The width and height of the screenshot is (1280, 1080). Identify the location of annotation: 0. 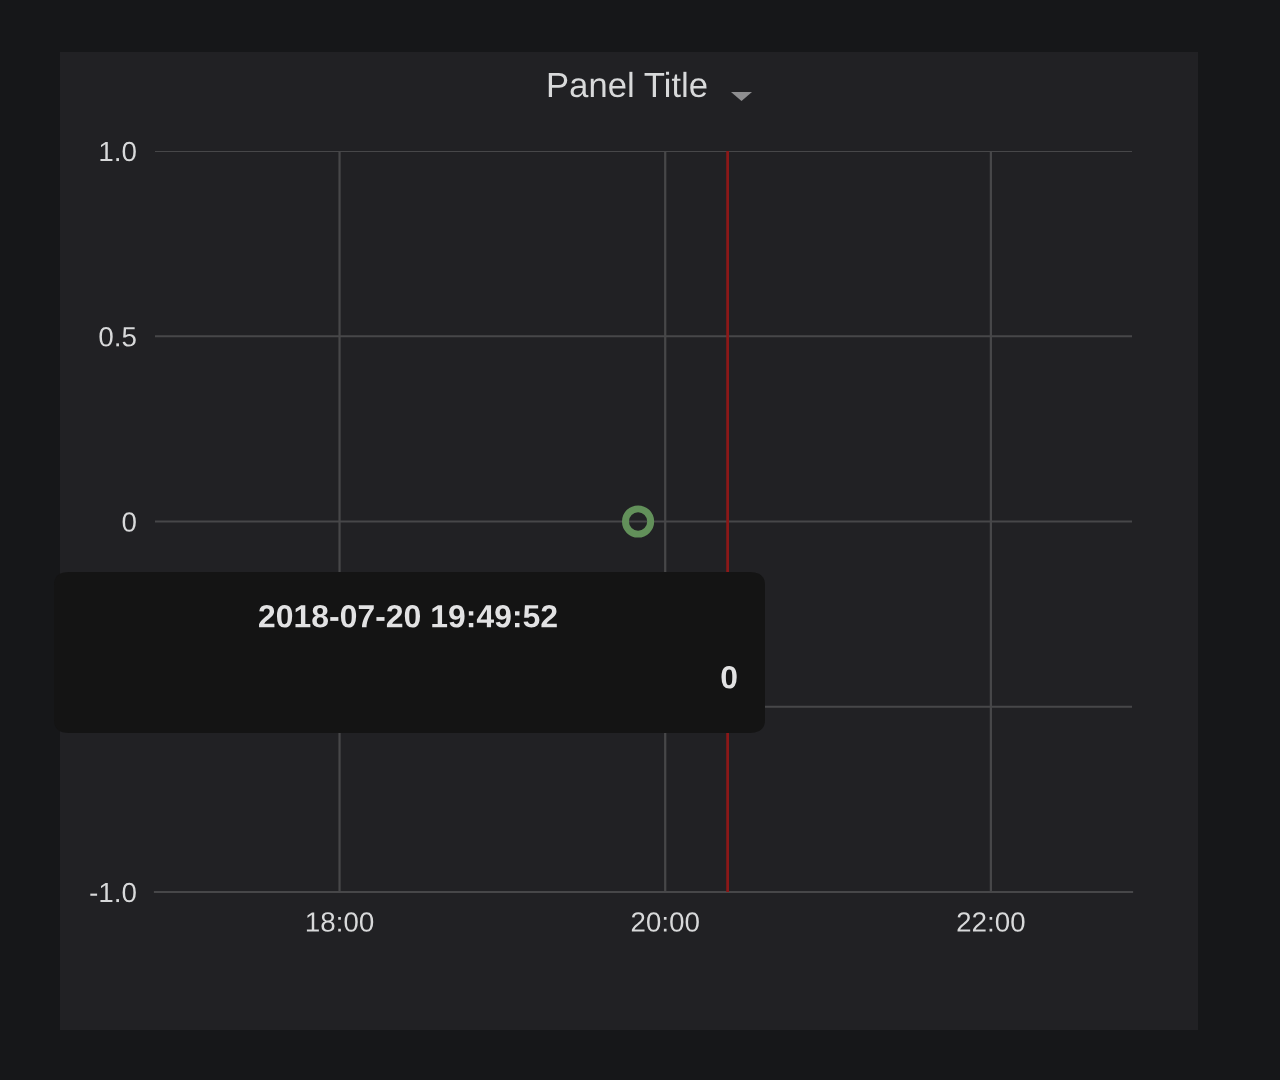
(729, 677).